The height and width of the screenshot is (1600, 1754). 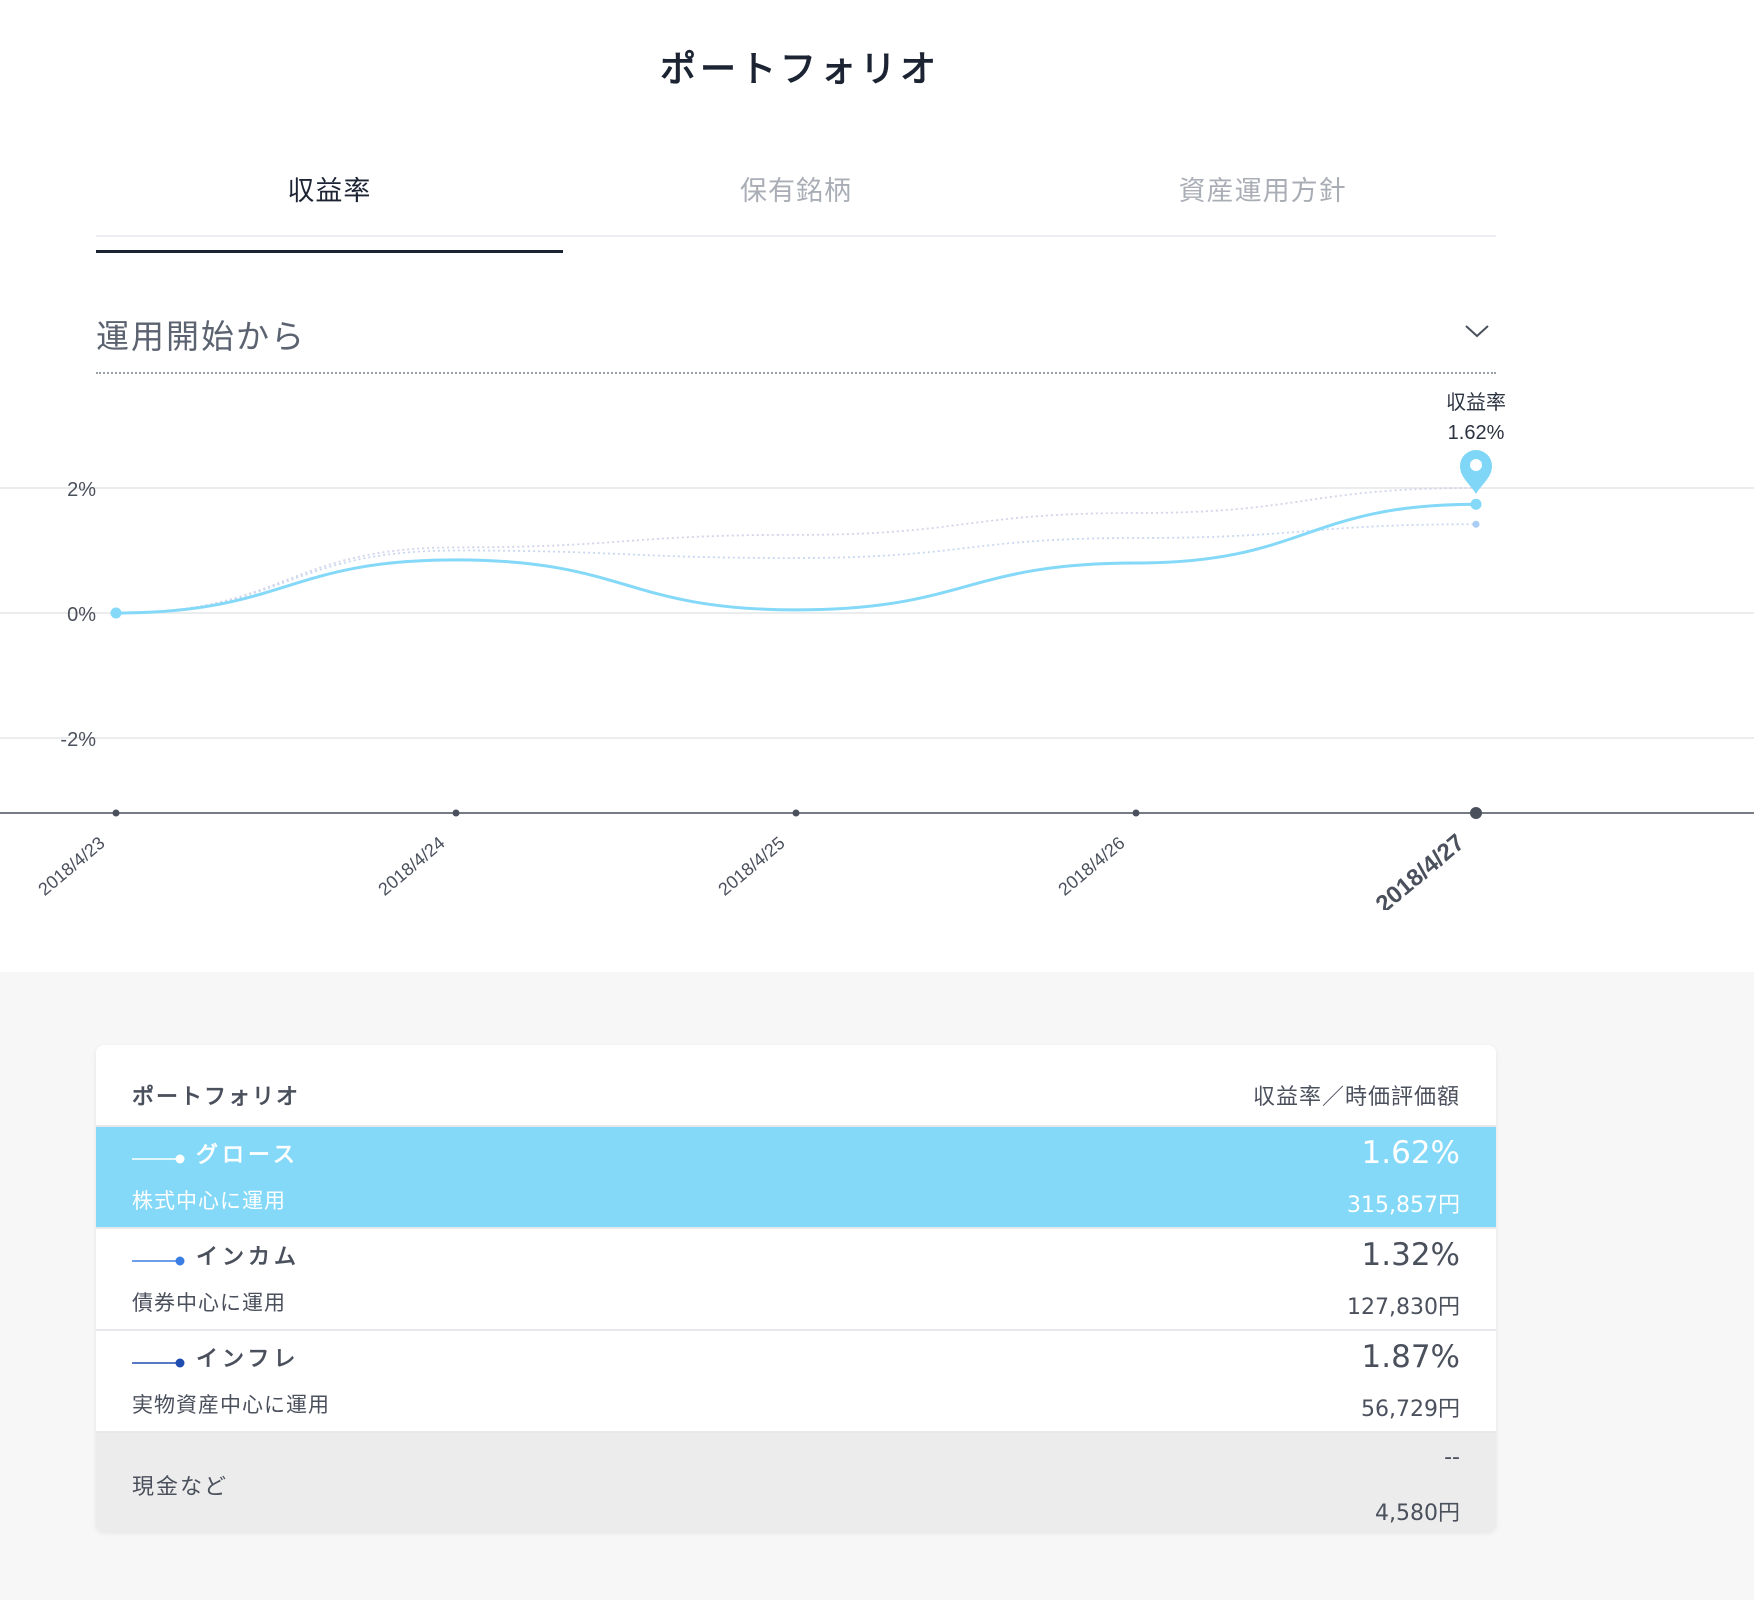 What do you see at coordinates (1356, 1097) in the screenshot?
I see `summary-header-metric: 収益率／時価評価額` at bounding box center [1356, 1097].